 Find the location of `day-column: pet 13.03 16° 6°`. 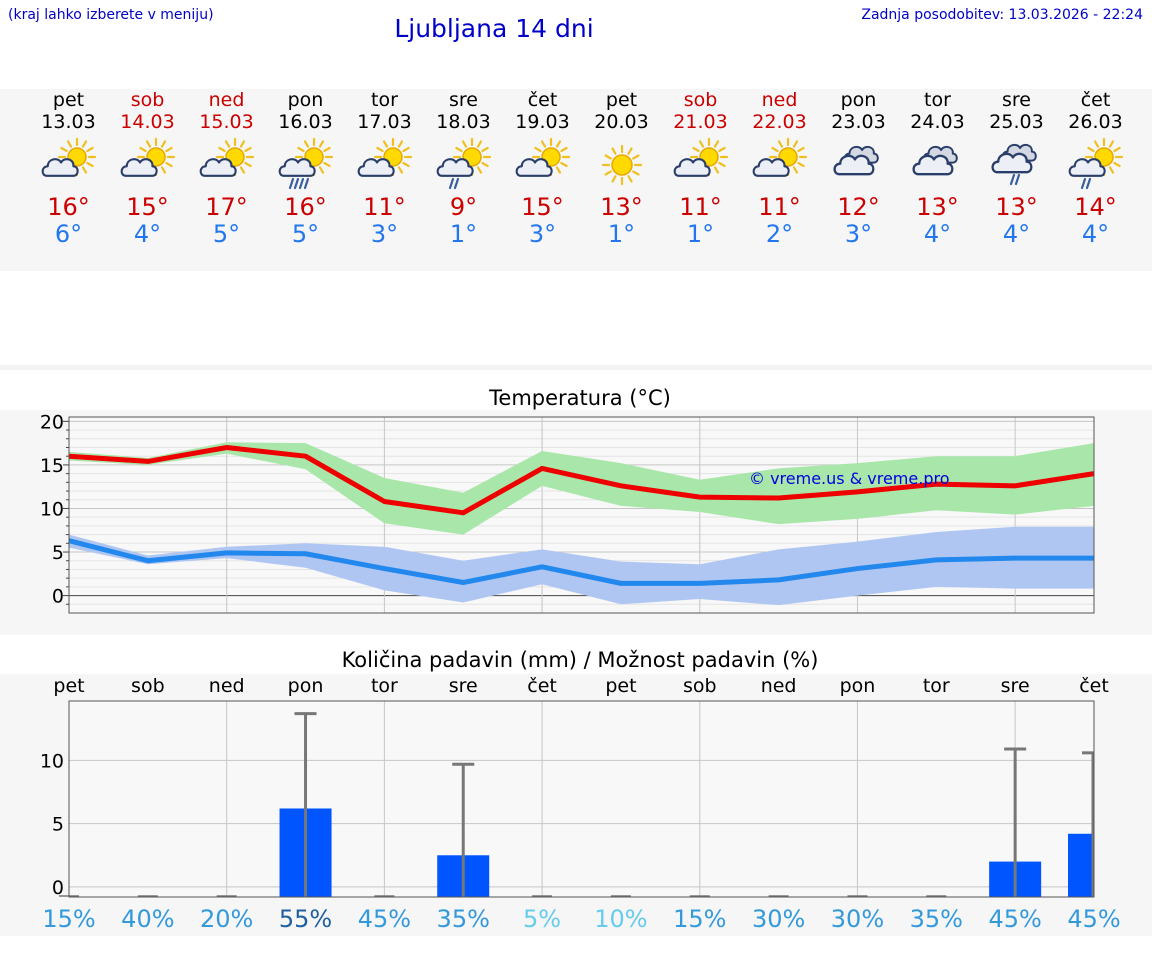

day-column: pet 13.03 16° 6° is located at coordinates (68, 168).